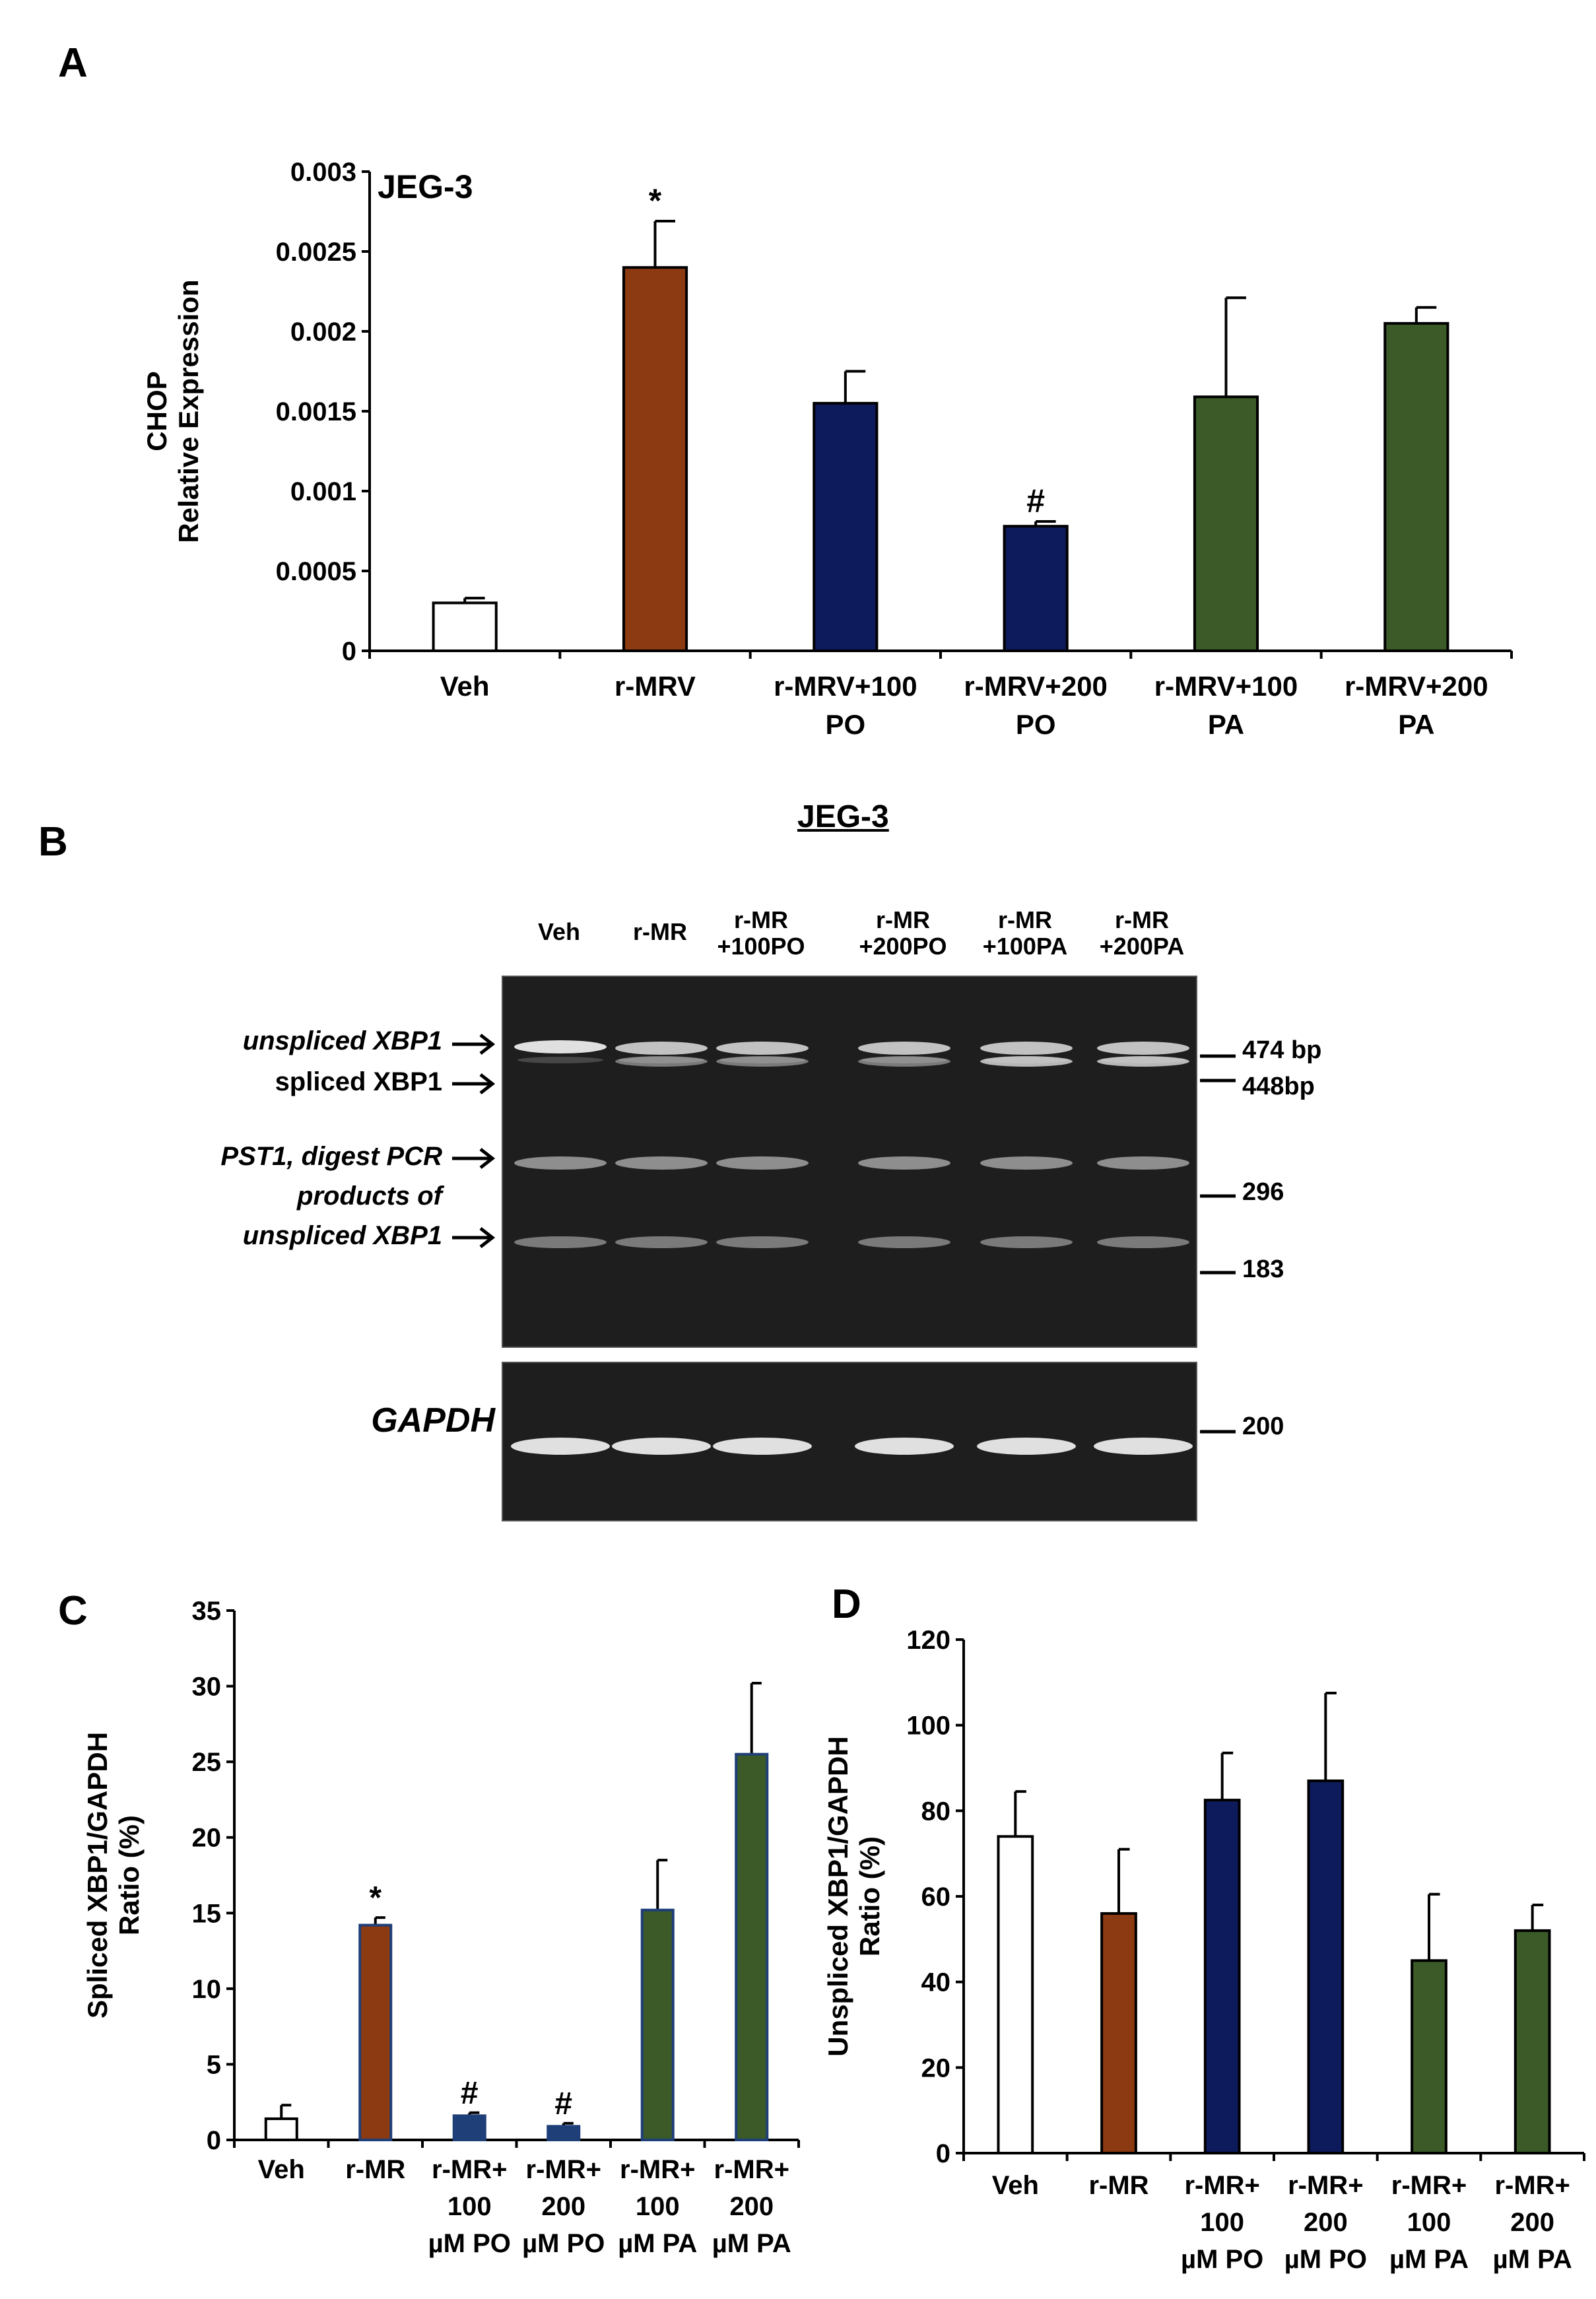  I want to click on y-tick-label: 0, so click(943, 2153).